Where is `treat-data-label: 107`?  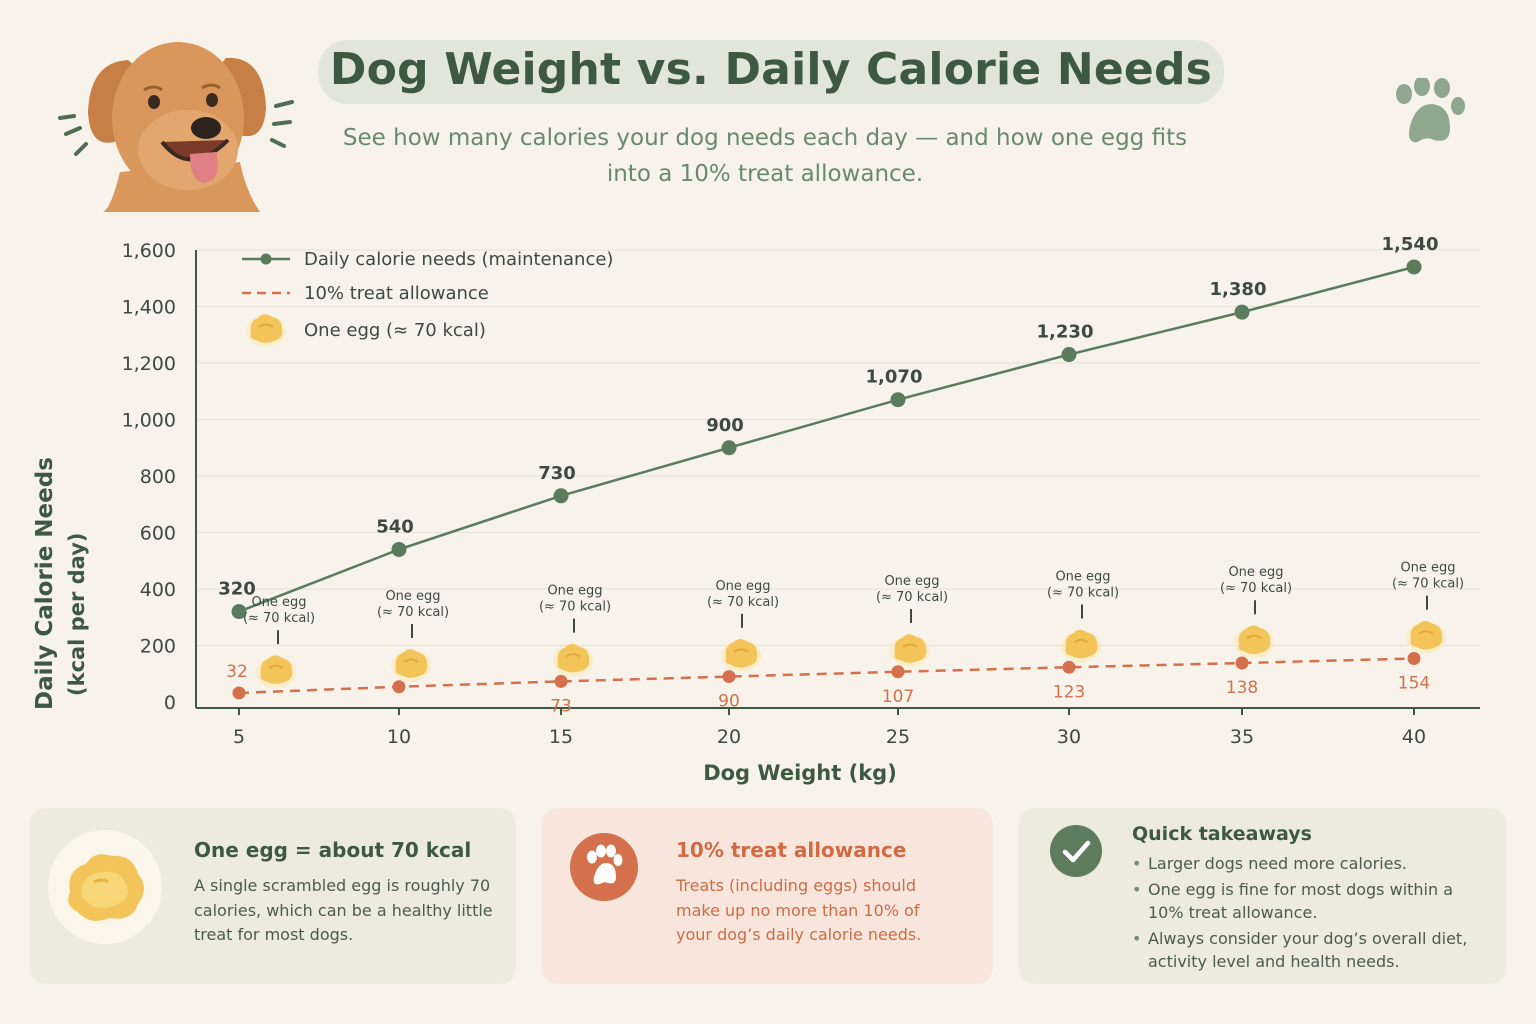
treat-data-label: 107 is located at coordinates (898, 697).